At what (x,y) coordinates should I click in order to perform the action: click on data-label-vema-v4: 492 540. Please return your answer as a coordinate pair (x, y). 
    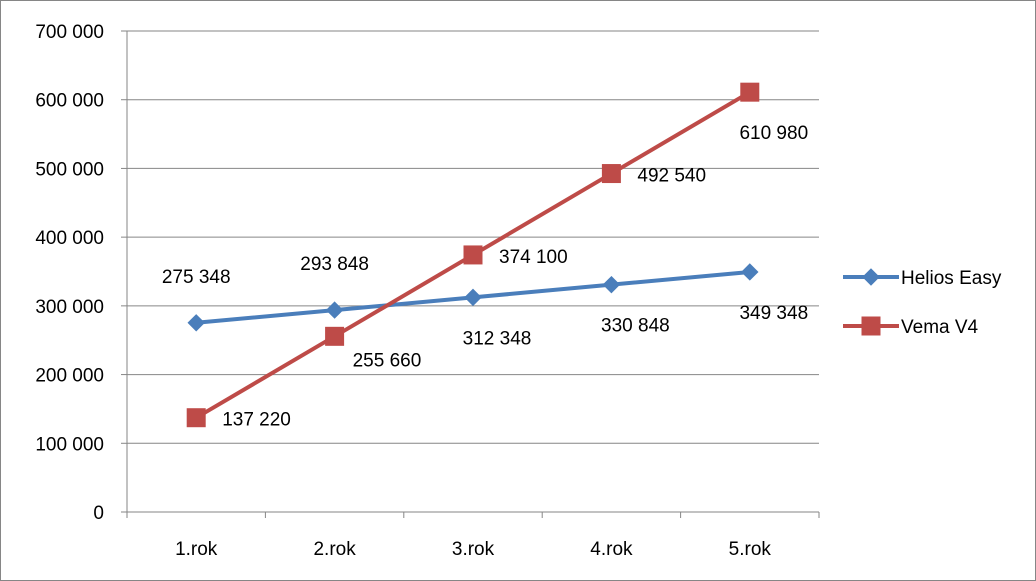
    Looking at the image, I should click on (671, 176).